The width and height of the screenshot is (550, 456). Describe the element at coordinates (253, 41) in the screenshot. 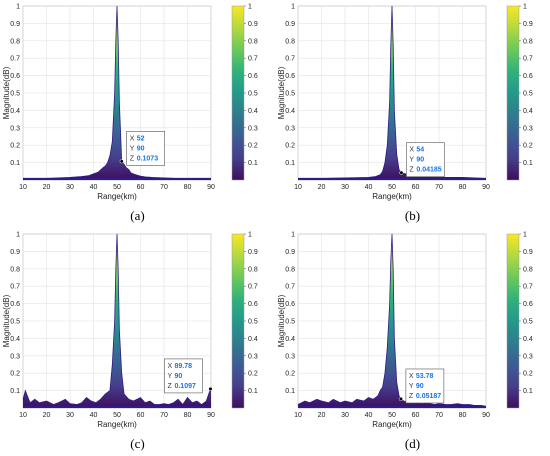

I see `colorbar-tick-label: 0.8` at that location.